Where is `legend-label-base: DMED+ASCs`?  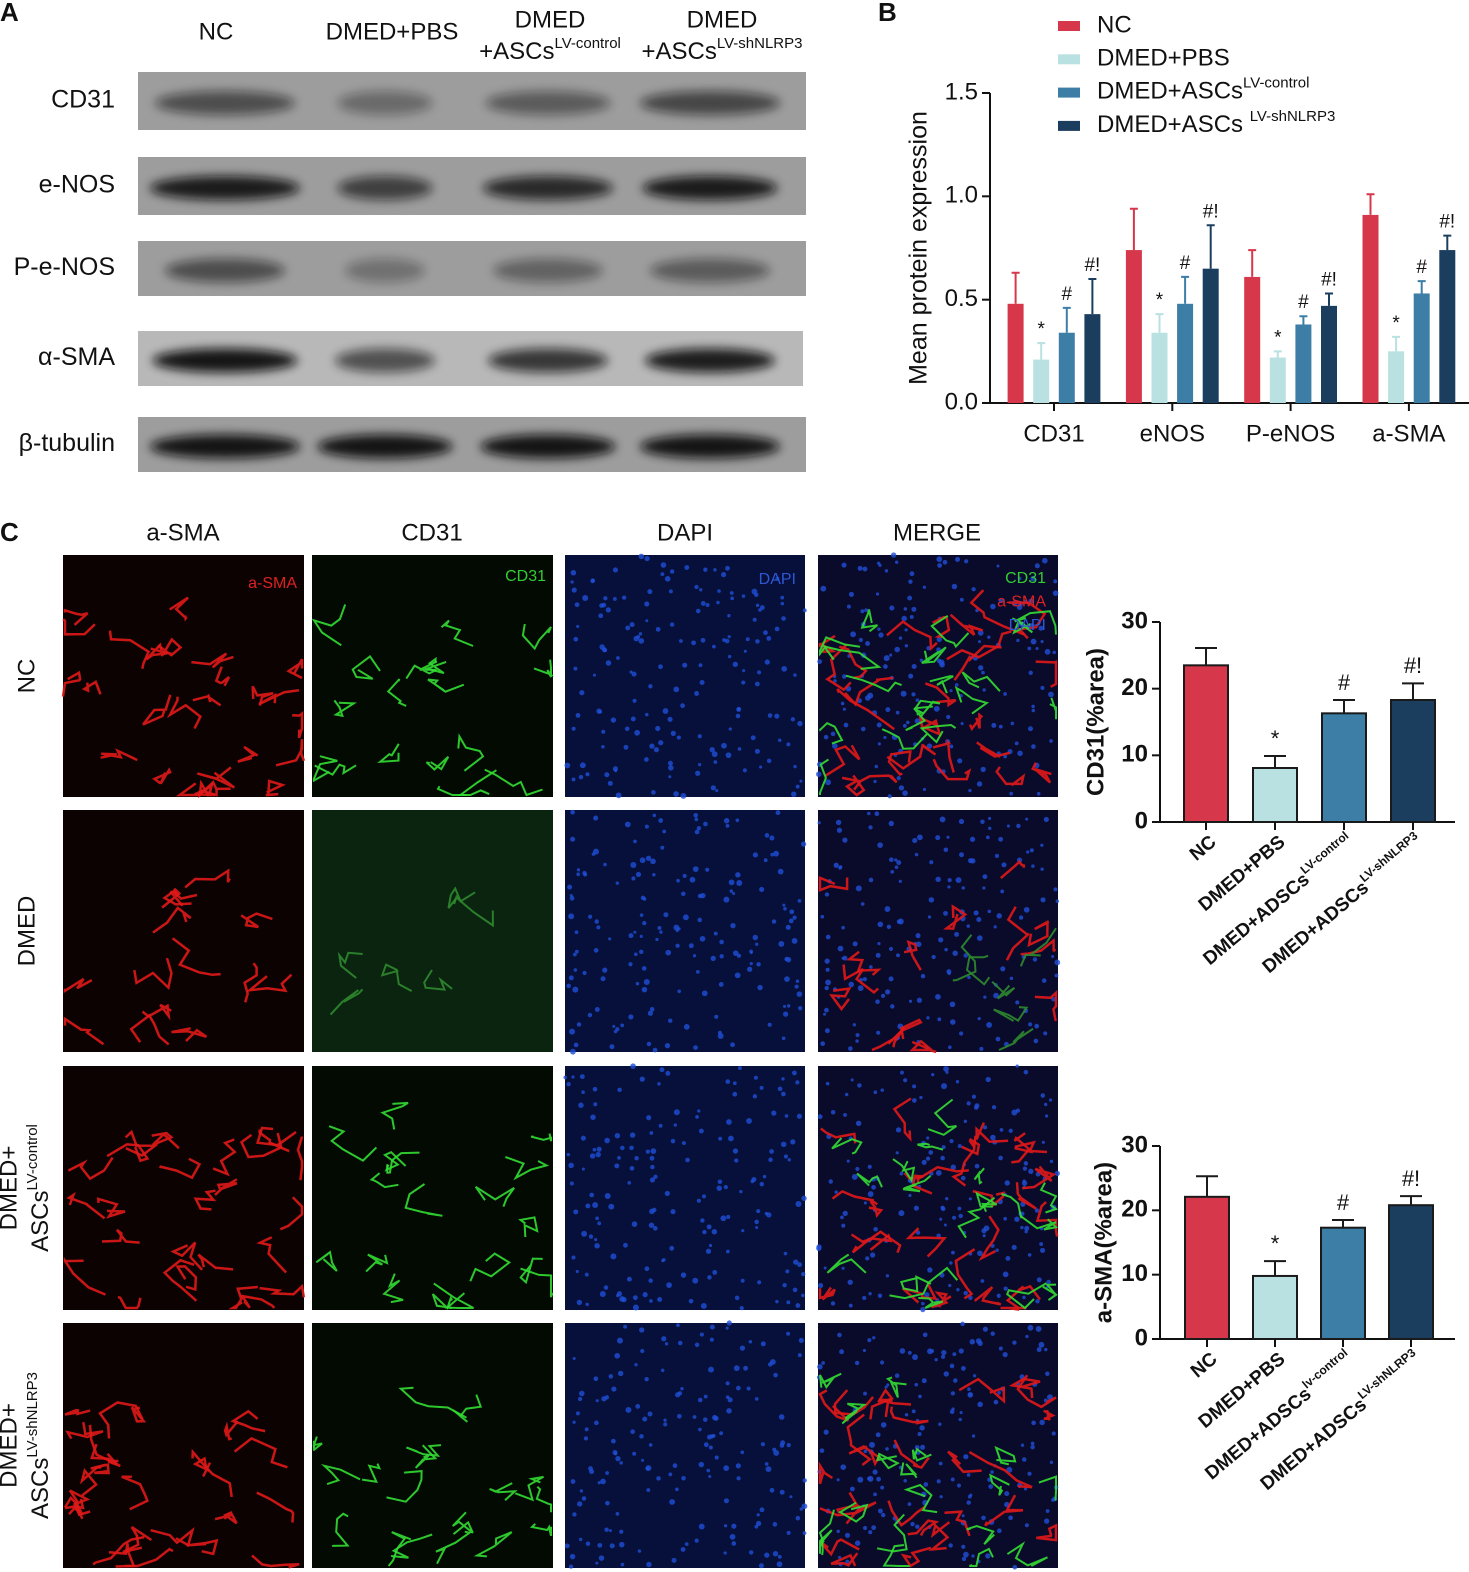
legend-label-base: DMED+ASCs is located at coordinates (1173, 124).